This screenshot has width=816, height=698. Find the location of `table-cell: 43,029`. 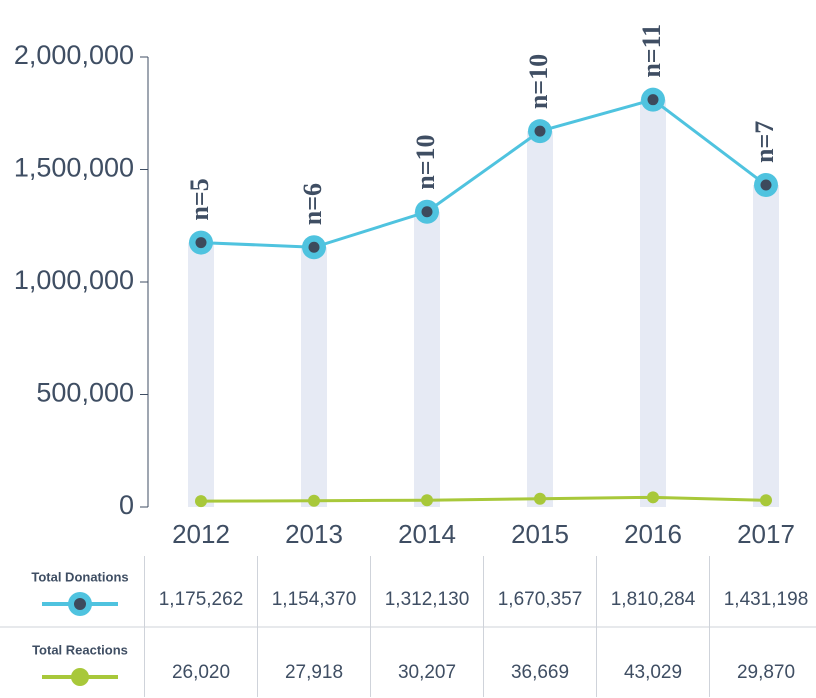

table-cell: 43,029 is located at coordinates (653, 672).